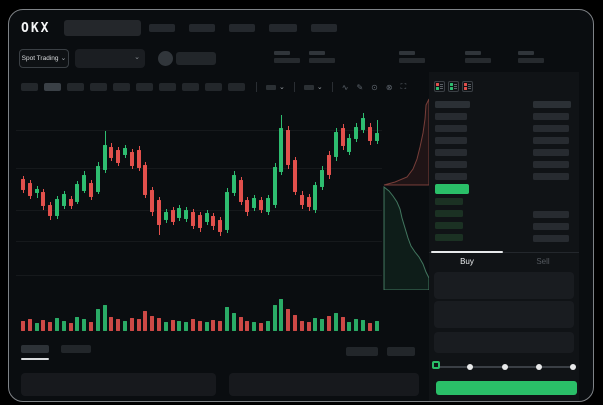  Describe the element at coordinates (543, 261) in the screenshot. I see `tab-sell: Sell` at that location.